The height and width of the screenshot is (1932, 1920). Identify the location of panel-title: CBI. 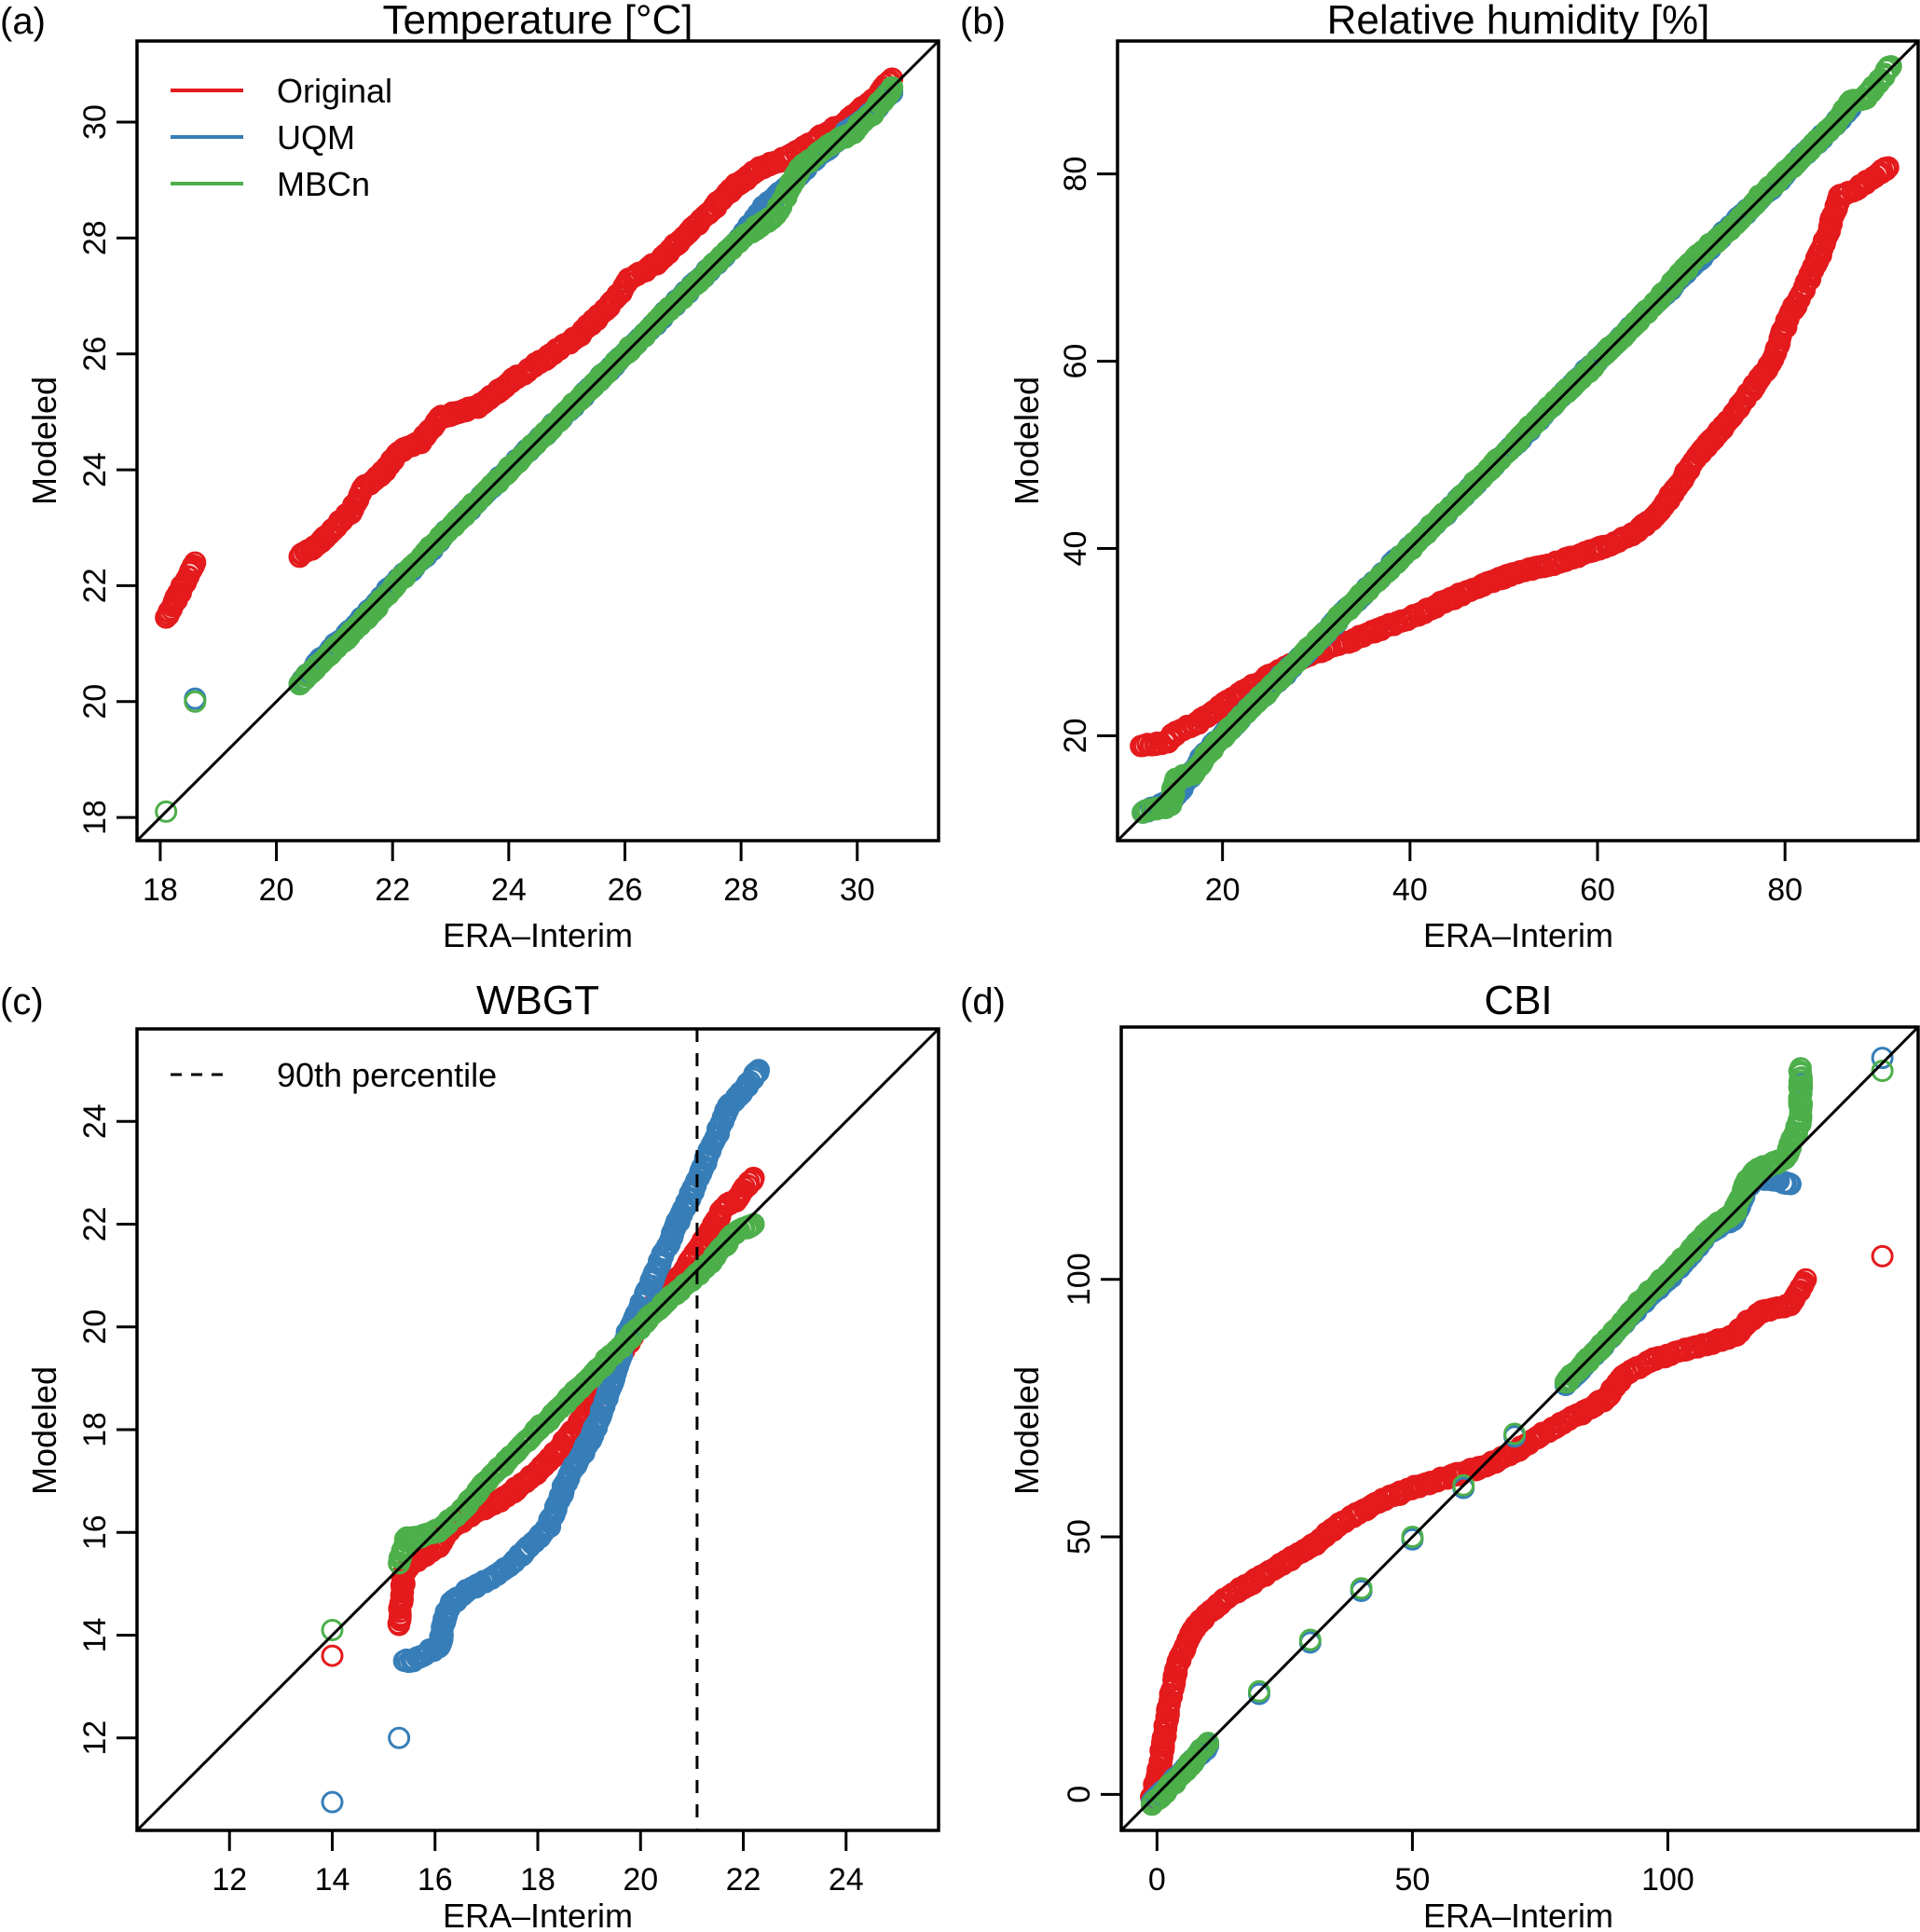
(1518, 1000).